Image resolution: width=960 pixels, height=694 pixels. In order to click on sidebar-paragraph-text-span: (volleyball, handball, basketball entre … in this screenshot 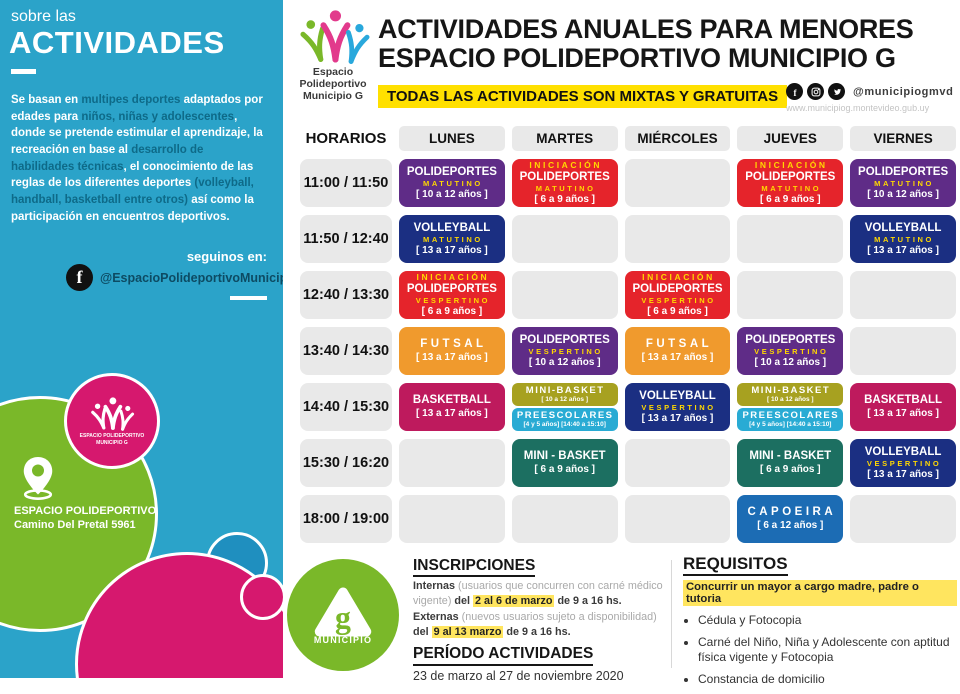, I will do `click(132, 192)`.